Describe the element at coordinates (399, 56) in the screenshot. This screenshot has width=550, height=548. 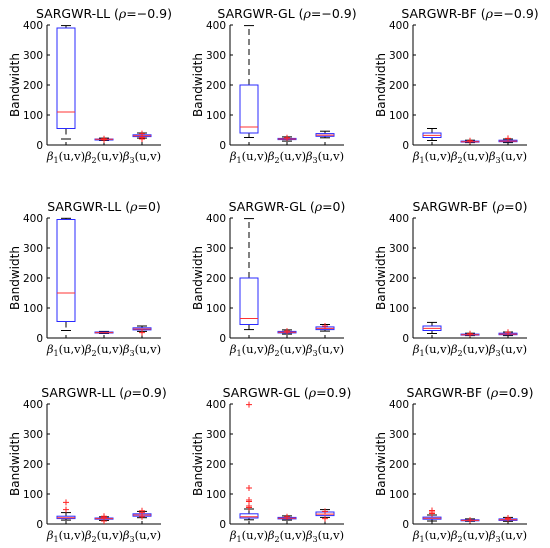
I see `y-tick-label: 300` at that location.